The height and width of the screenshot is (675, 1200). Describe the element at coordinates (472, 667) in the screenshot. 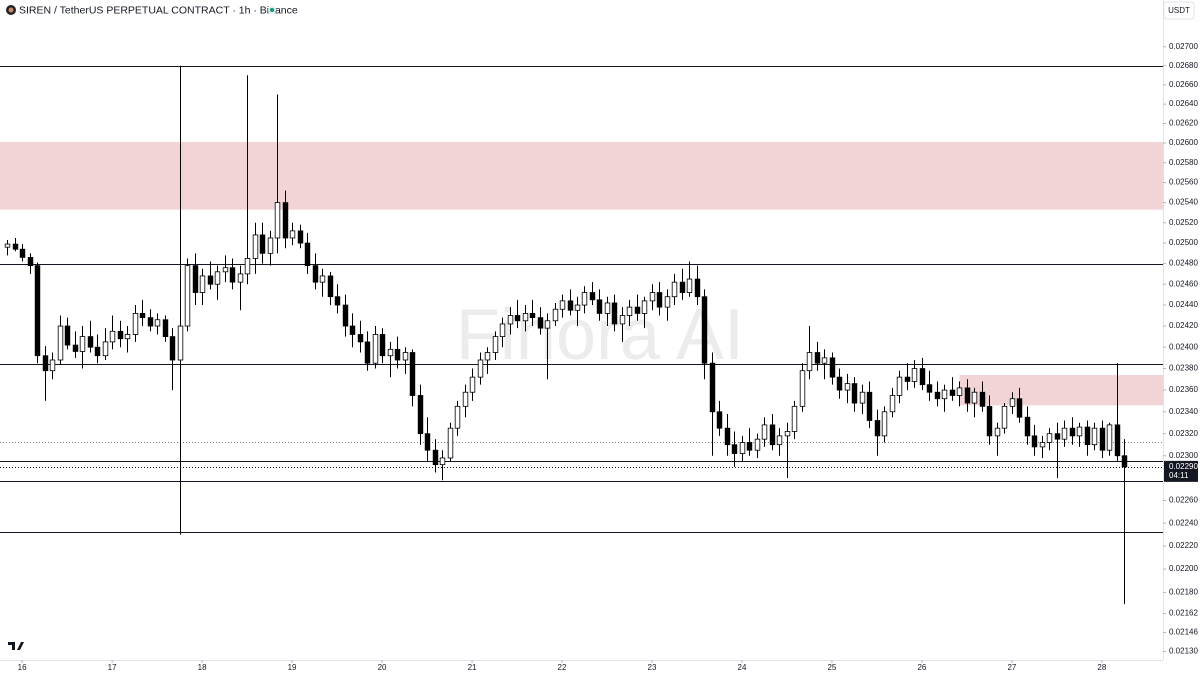

I see `x-tick-label: 21` at that location.